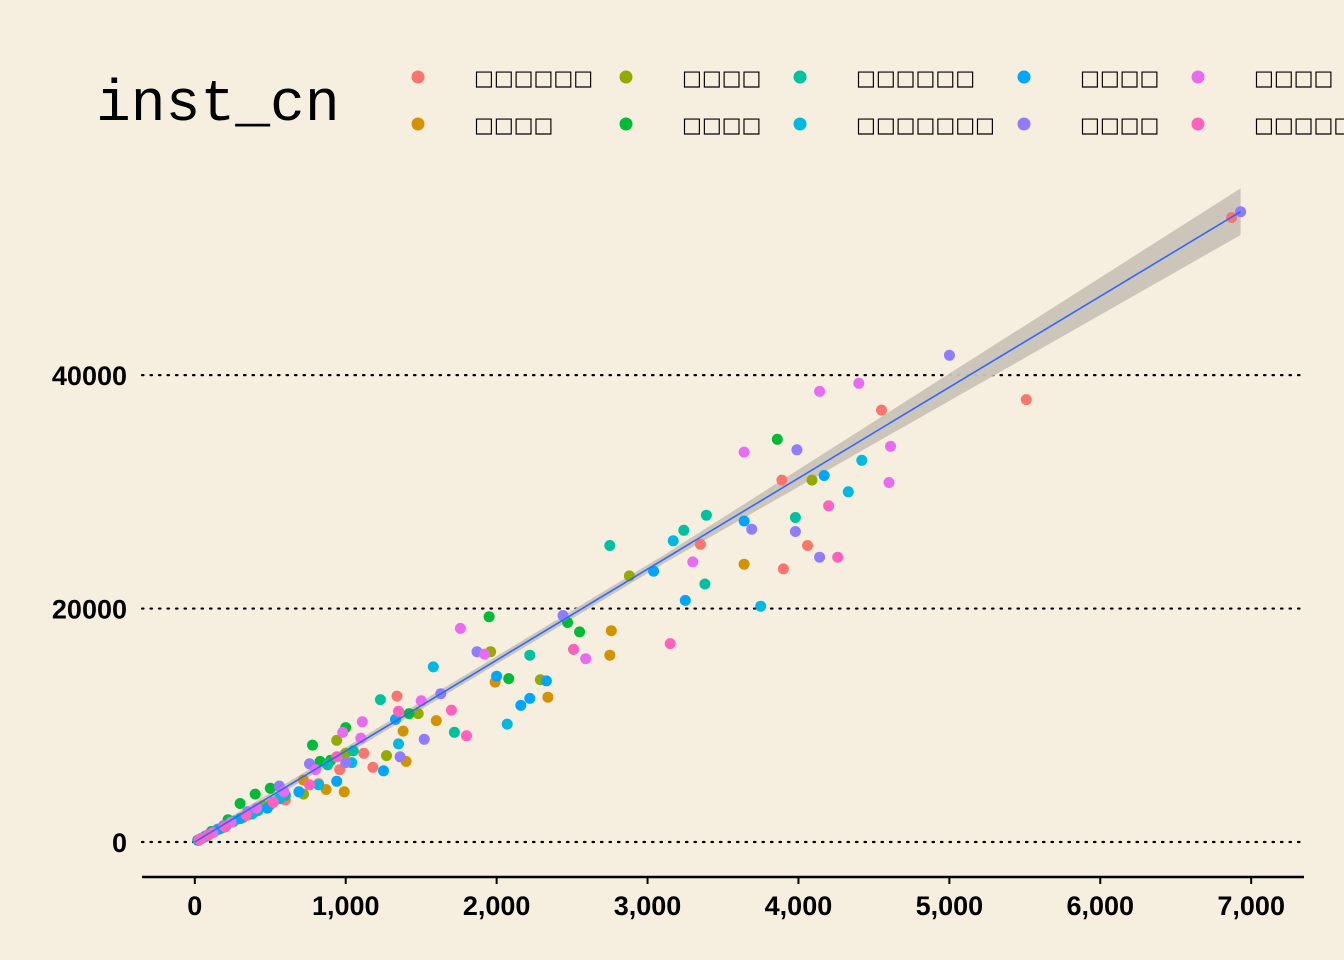 This screenshot has width=1344, height=960. I want to click on legend-label-7: □□□□, so click(1119, 78).